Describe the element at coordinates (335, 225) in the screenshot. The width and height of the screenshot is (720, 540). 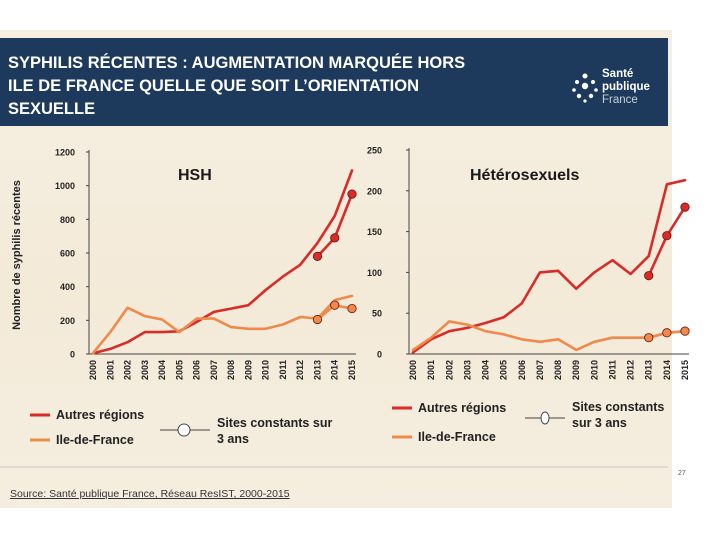
I see `hsh-sites-constants-autres-regions-line` at that location.